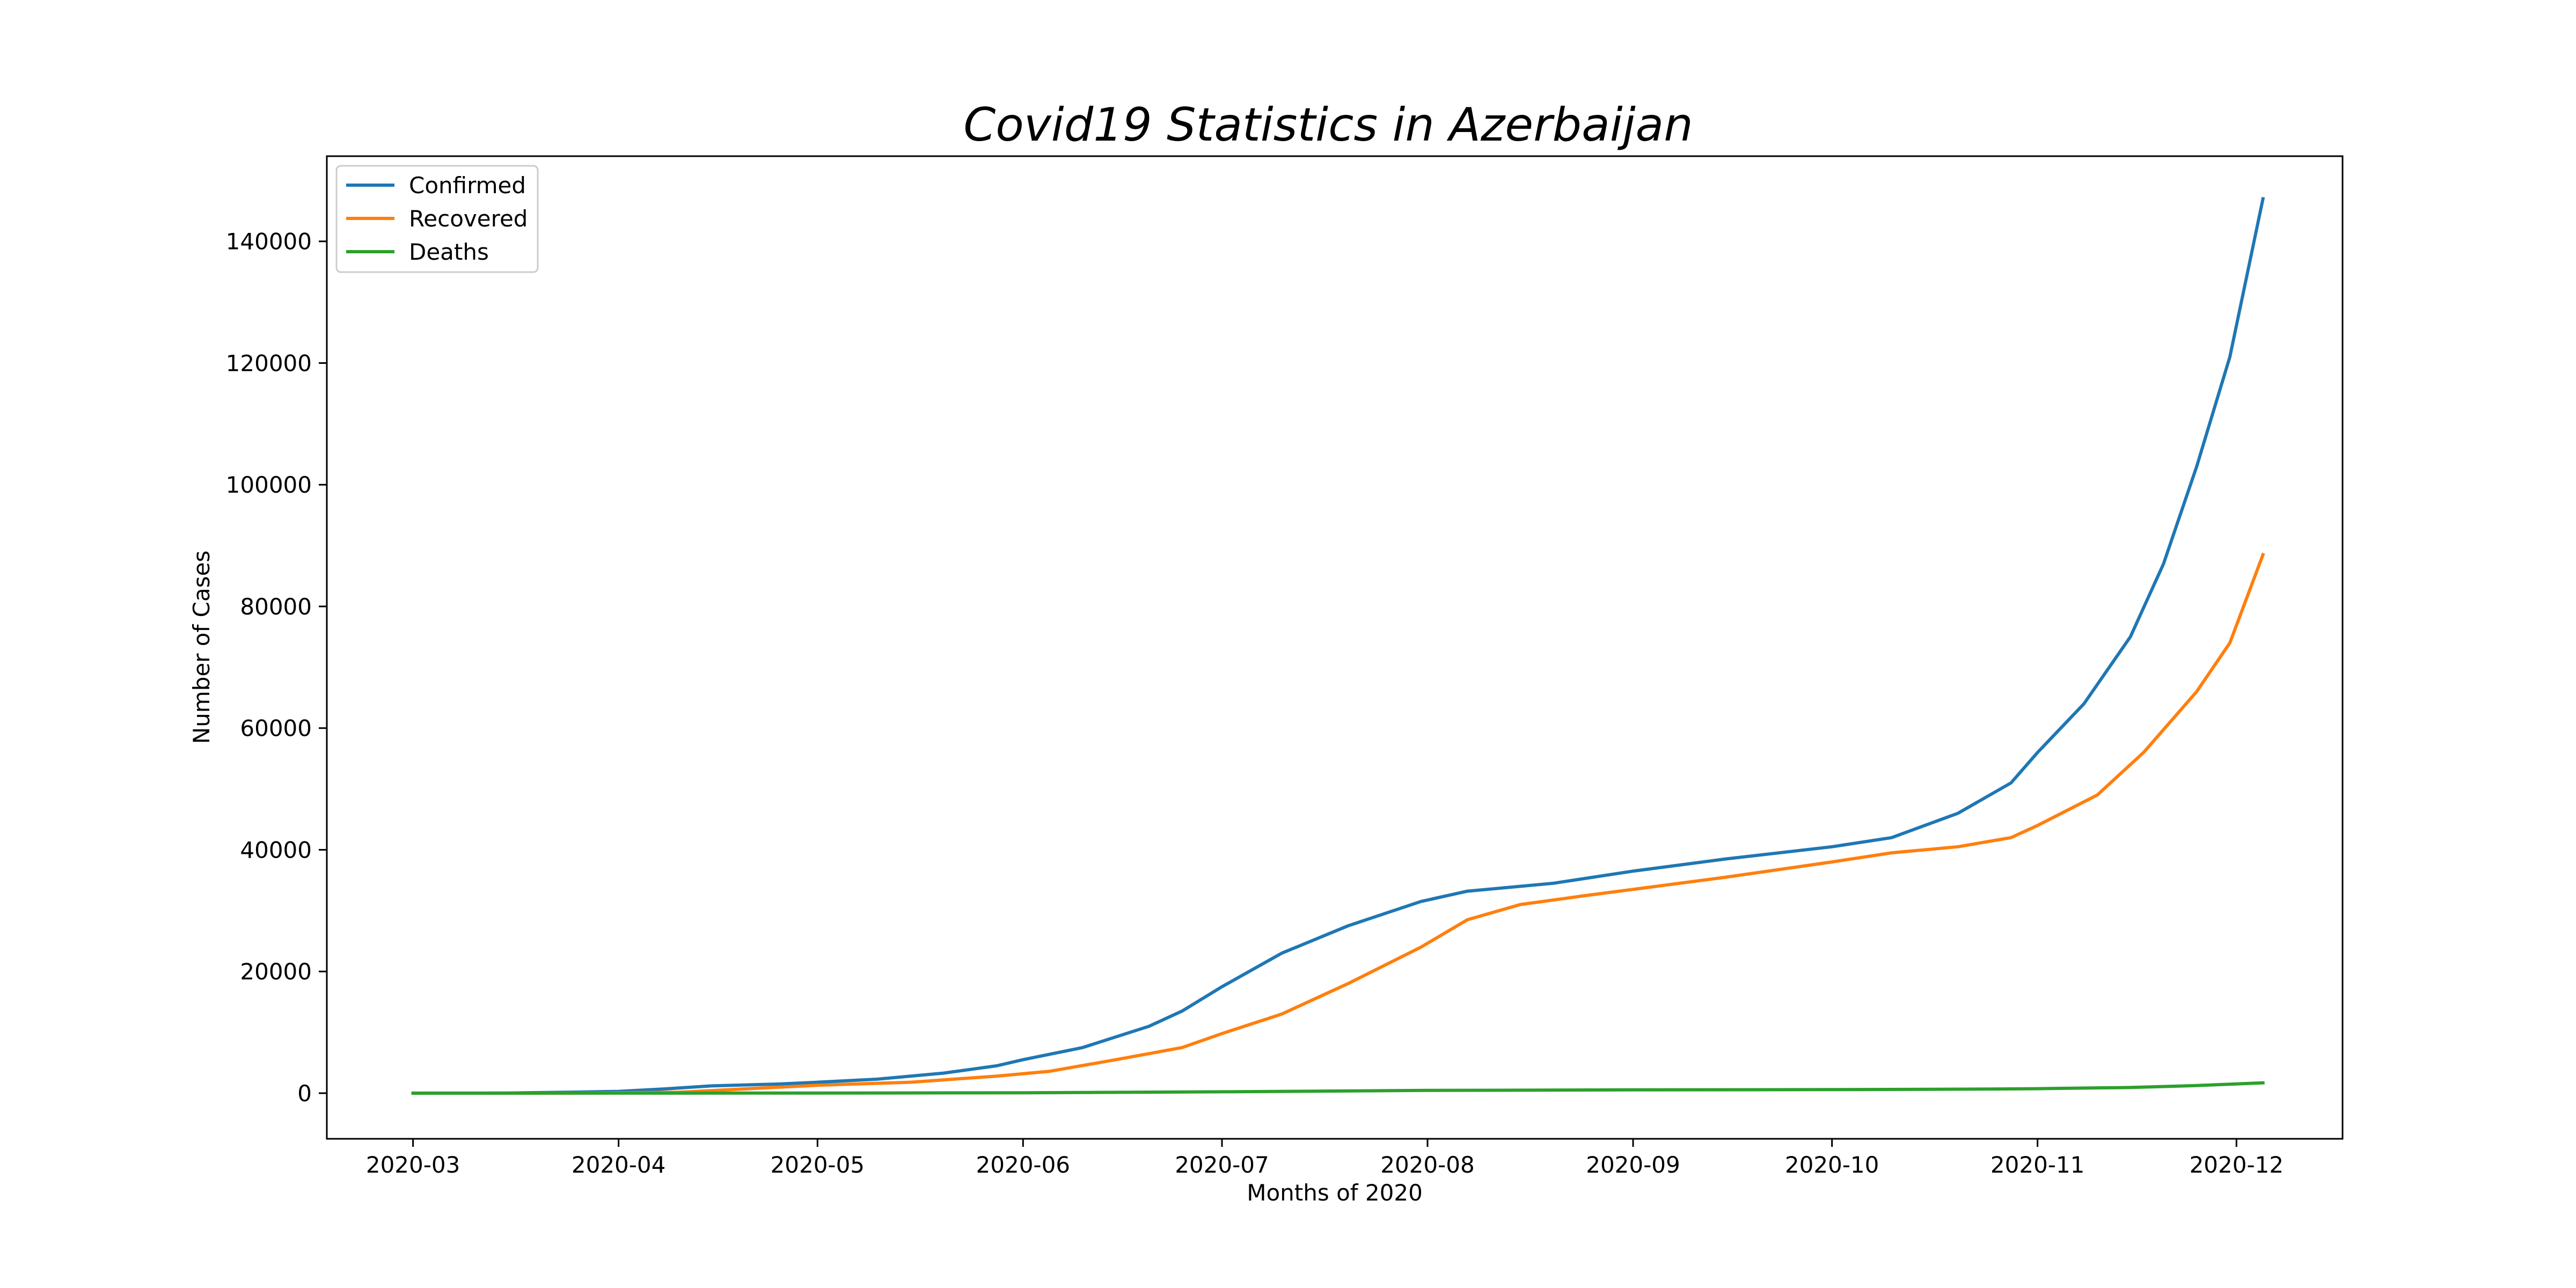 This screenshot has width=2576, height=1288. What do you see at coordinates (269, 363) in the screenshot?
I see `y-tick-label: 120000` at bounding box center [269, 363].